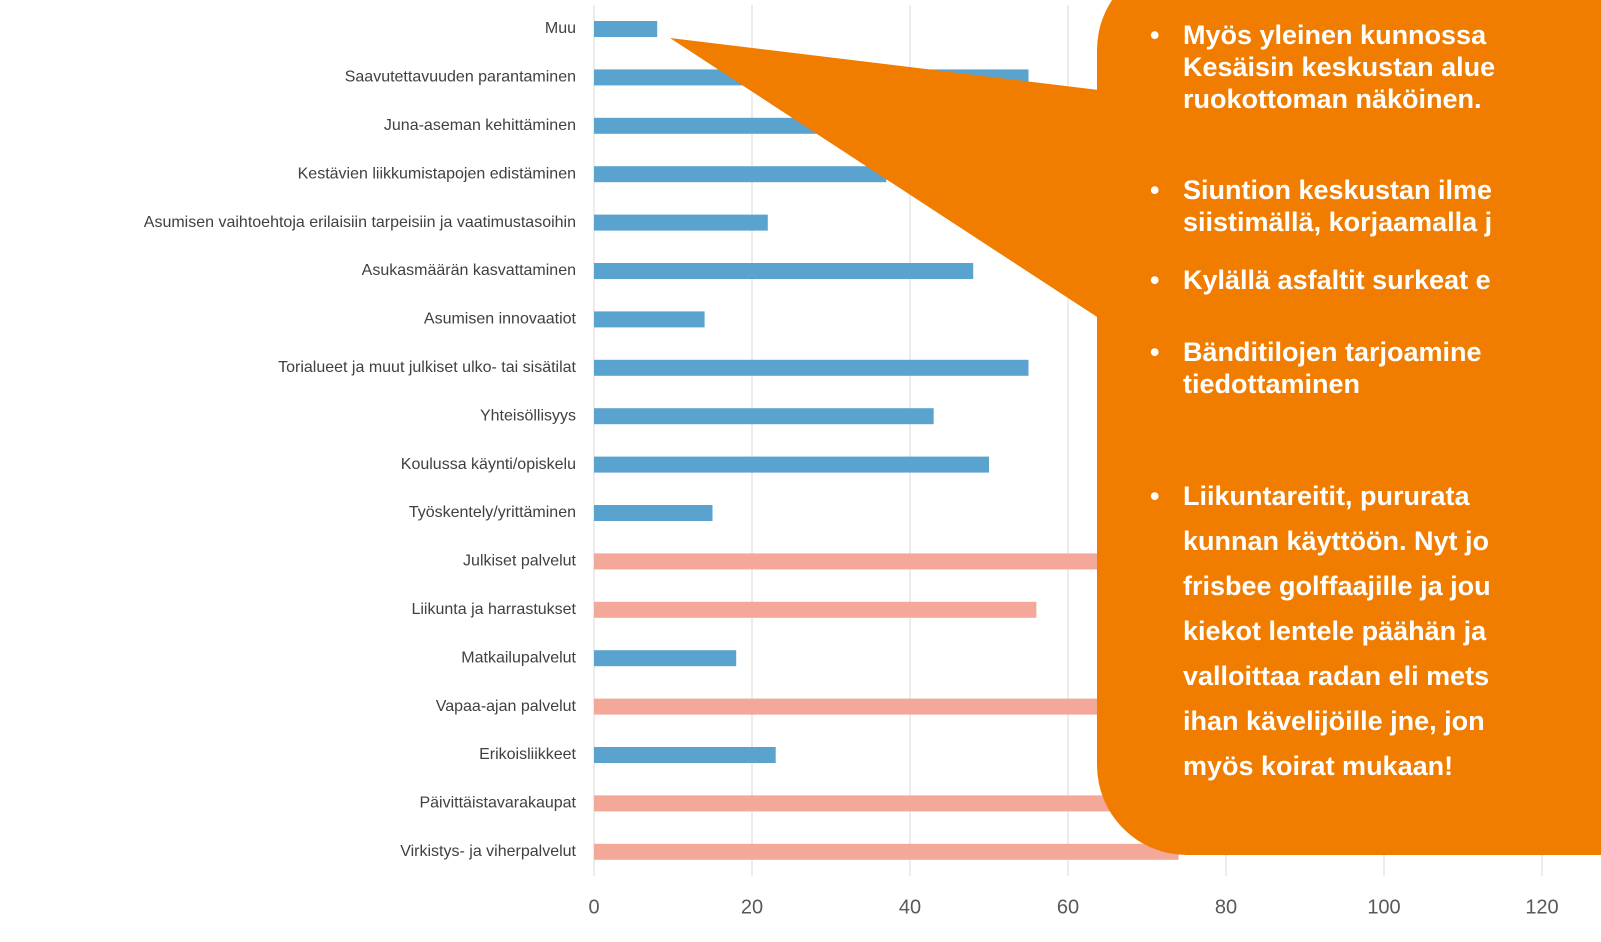 The image size is (1601, 942). Describe the element at coordinates (1337, 586) in the screenshot. I see `callout-text: frisbee golffaajille ja jou` at that location.